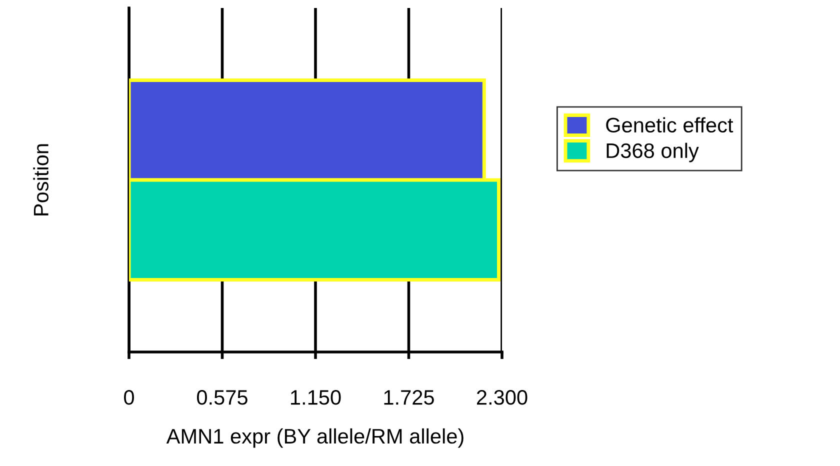 This screenshot has height=466, width=840. I want to click on x-tick-label: 1.150, so click(316, 397).